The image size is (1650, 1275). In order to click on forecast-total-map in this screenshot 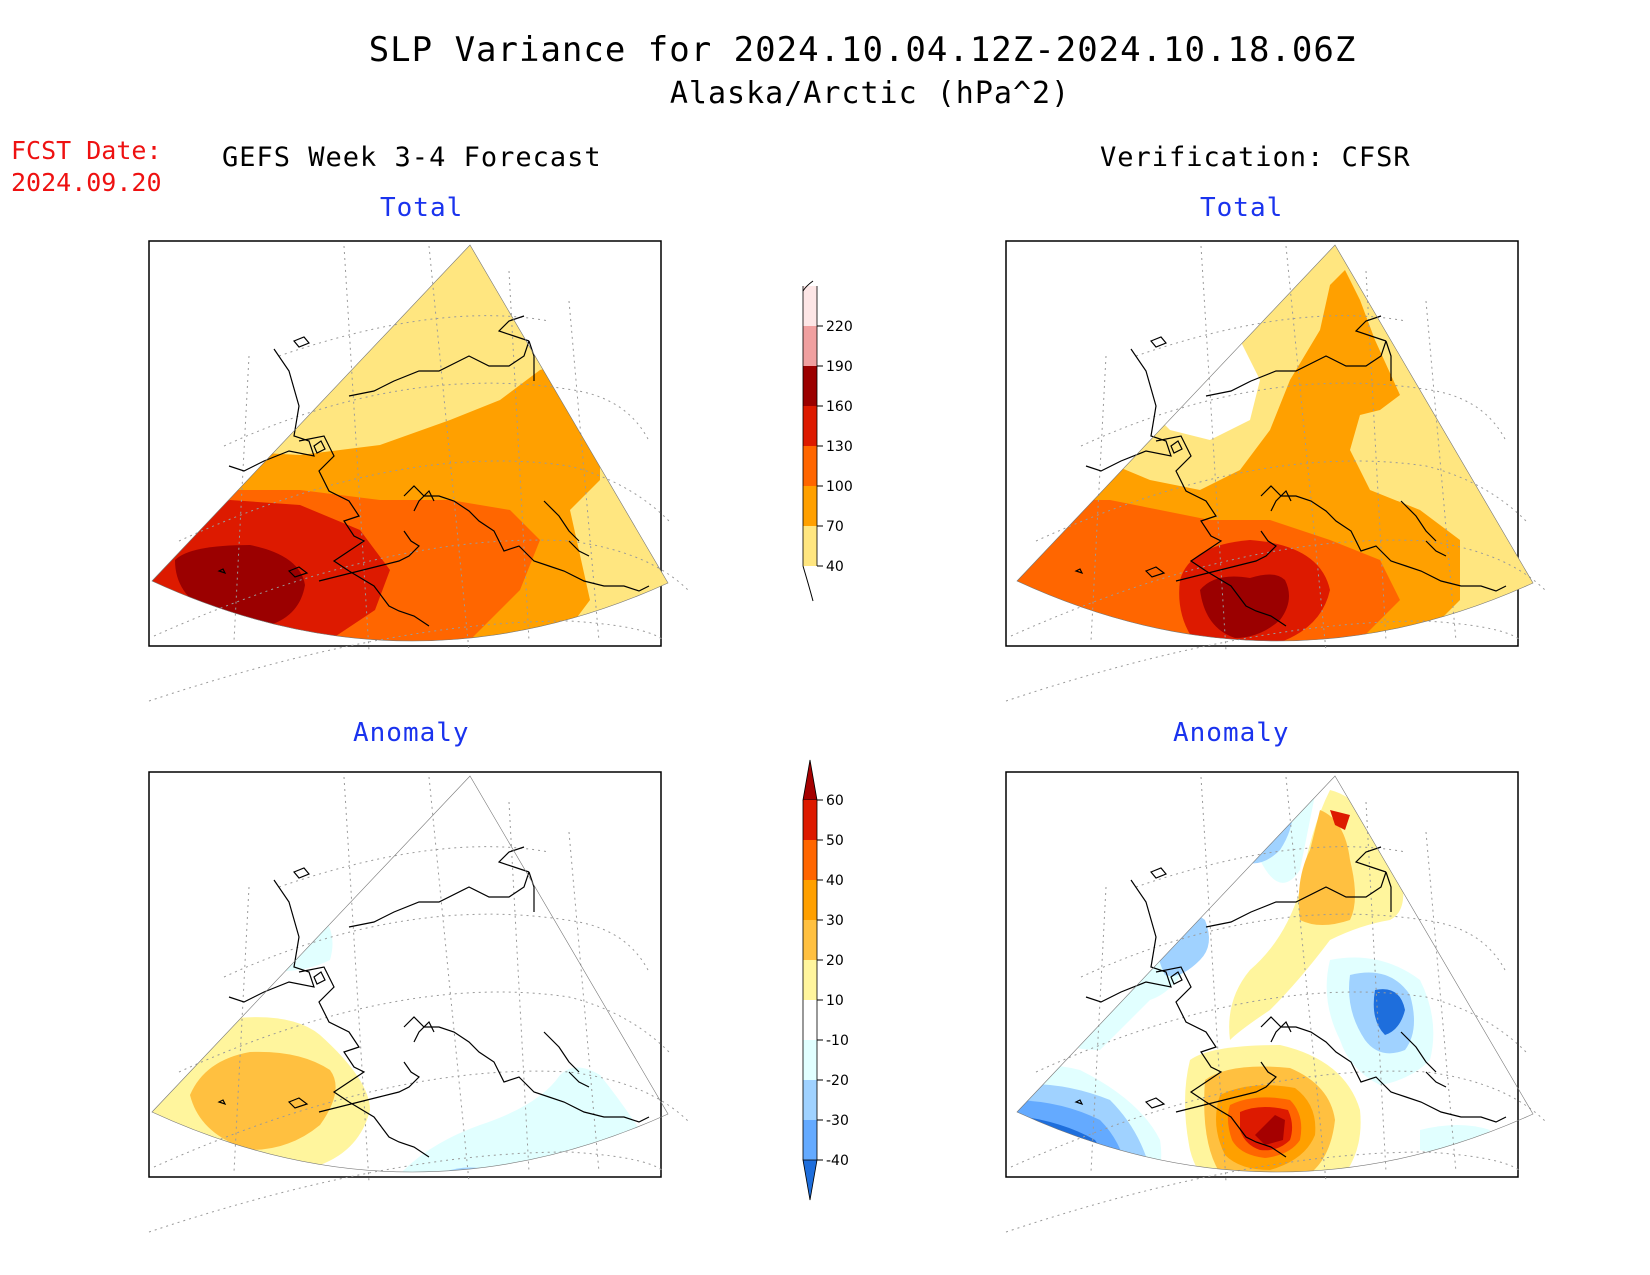, I will do `click(419, 471)`.